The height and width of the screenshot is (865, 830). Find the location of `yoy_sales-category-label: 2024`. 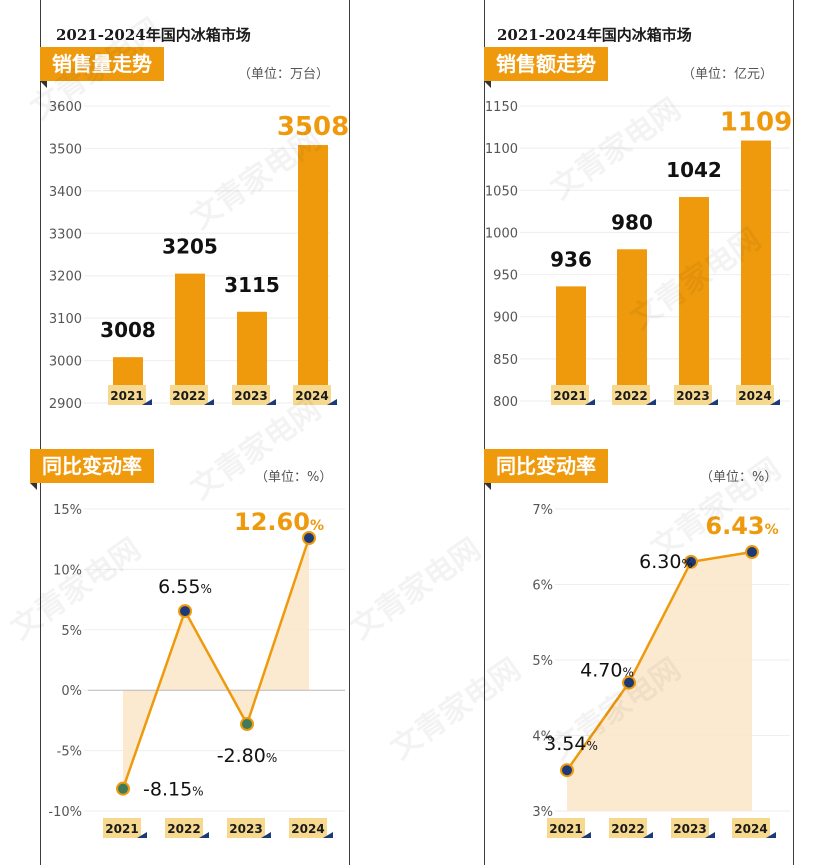

yoy_sales-category-label: 2024 is located at coordinates (750, 829).